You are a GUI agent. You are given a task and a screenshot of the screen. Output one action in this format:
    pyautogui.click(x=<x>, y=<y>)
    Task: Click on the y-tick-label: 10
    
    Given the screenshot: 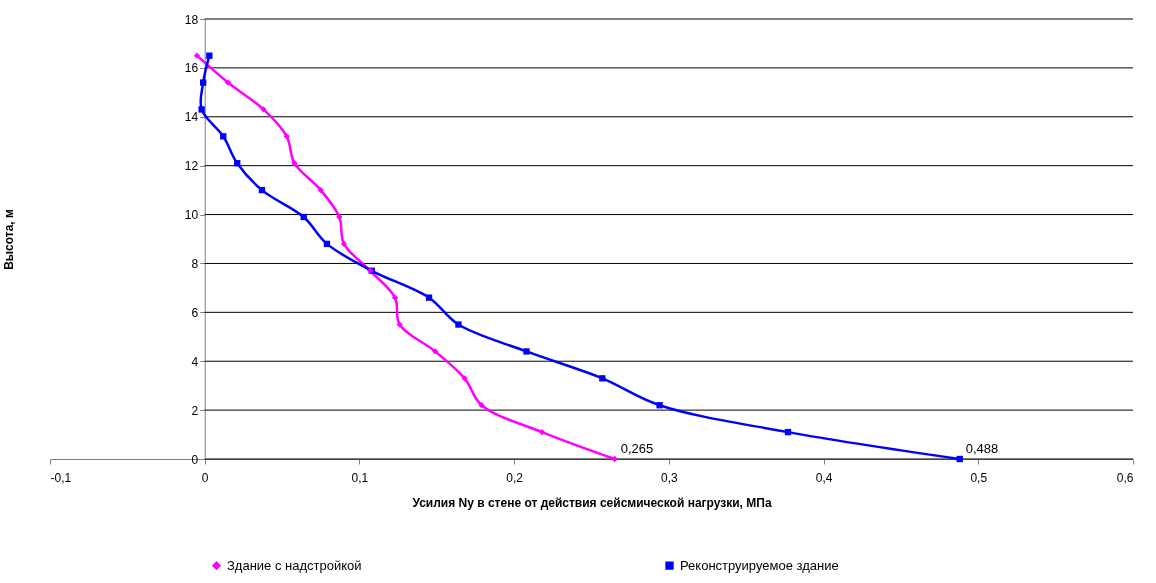 What is the action you would take?
    pyautogui.click(x=191, y=215)
    